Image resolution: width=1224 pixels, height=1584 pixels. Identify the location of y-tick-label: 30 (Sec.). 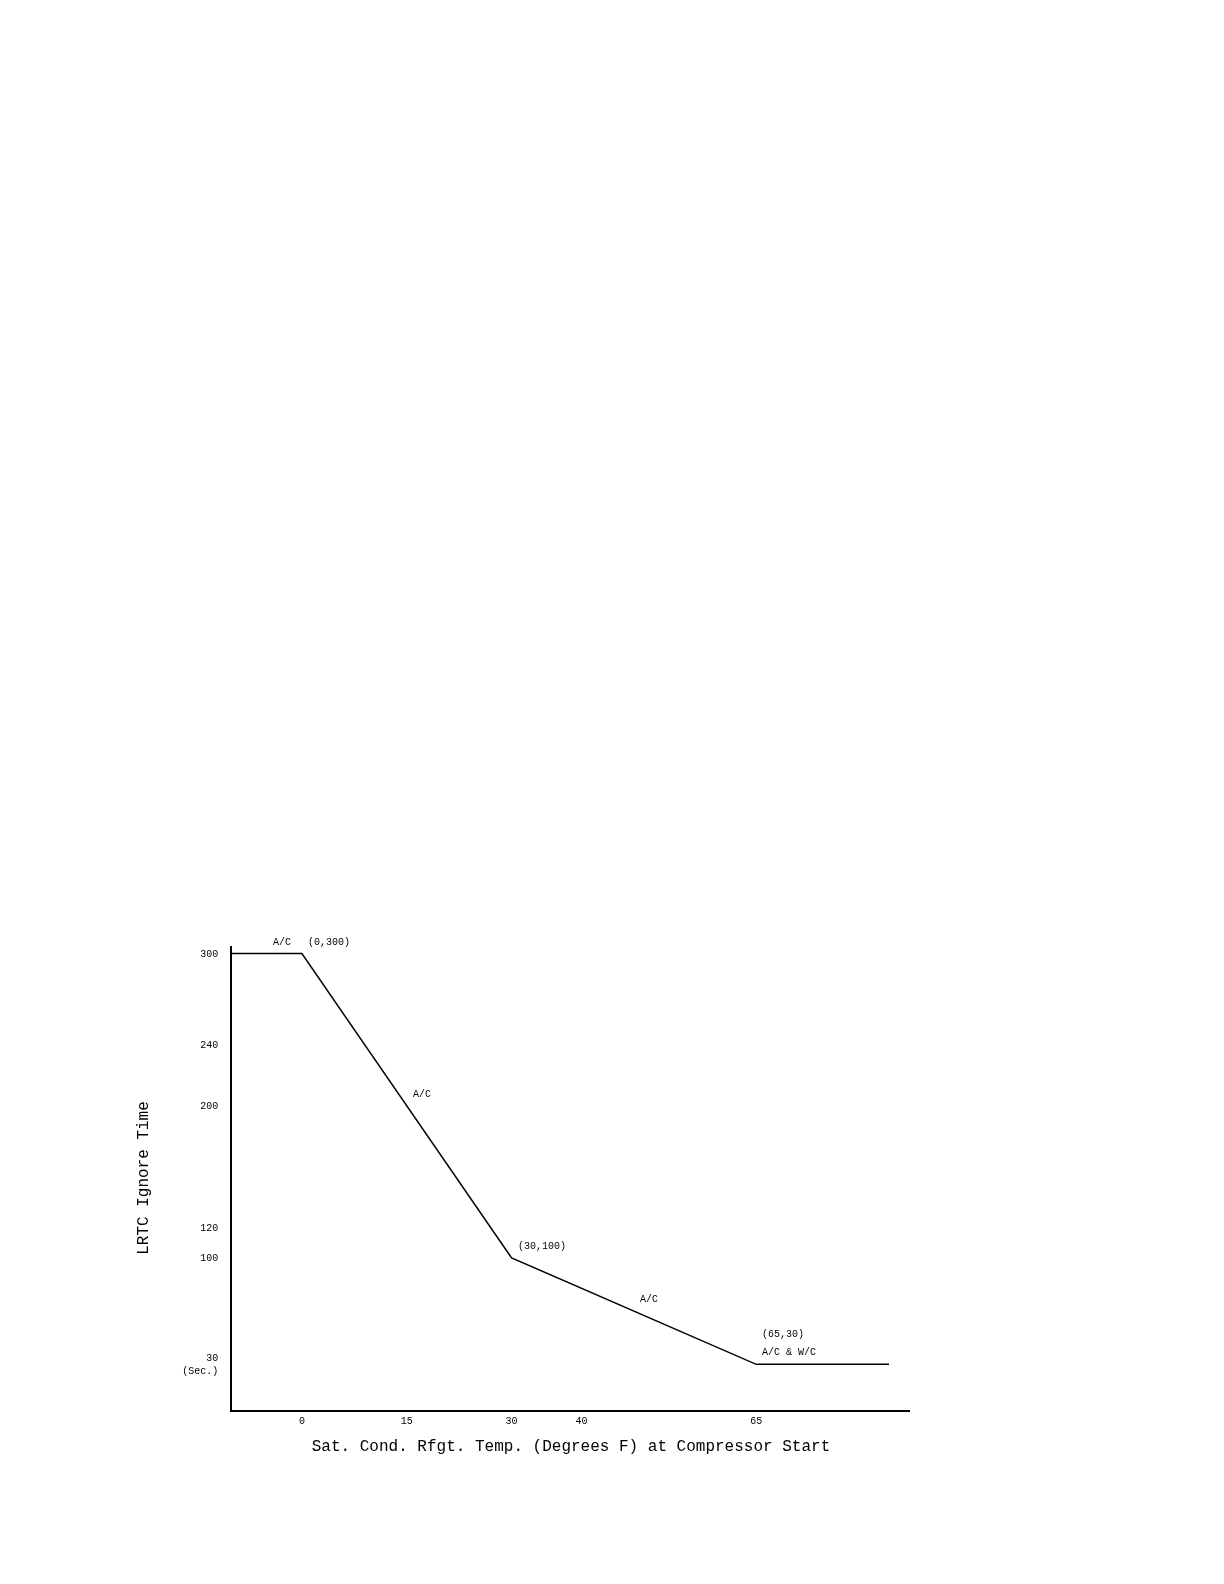
(200, 1365).